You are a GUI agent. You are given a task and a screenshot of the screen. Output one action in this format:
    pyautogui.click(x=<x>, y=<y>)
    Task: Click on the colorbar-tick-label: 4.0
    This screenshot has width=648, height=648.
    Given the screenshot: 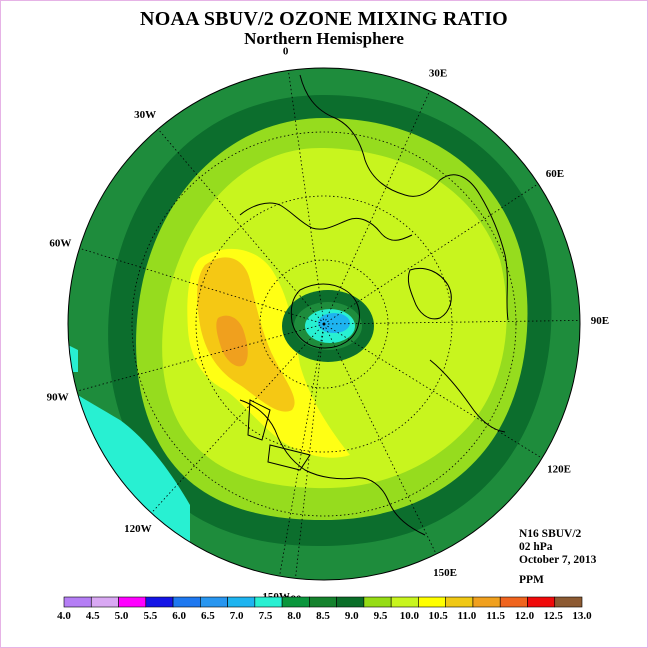 What is the action you would take?
    pyautogui.click(x=64, y=616)
    